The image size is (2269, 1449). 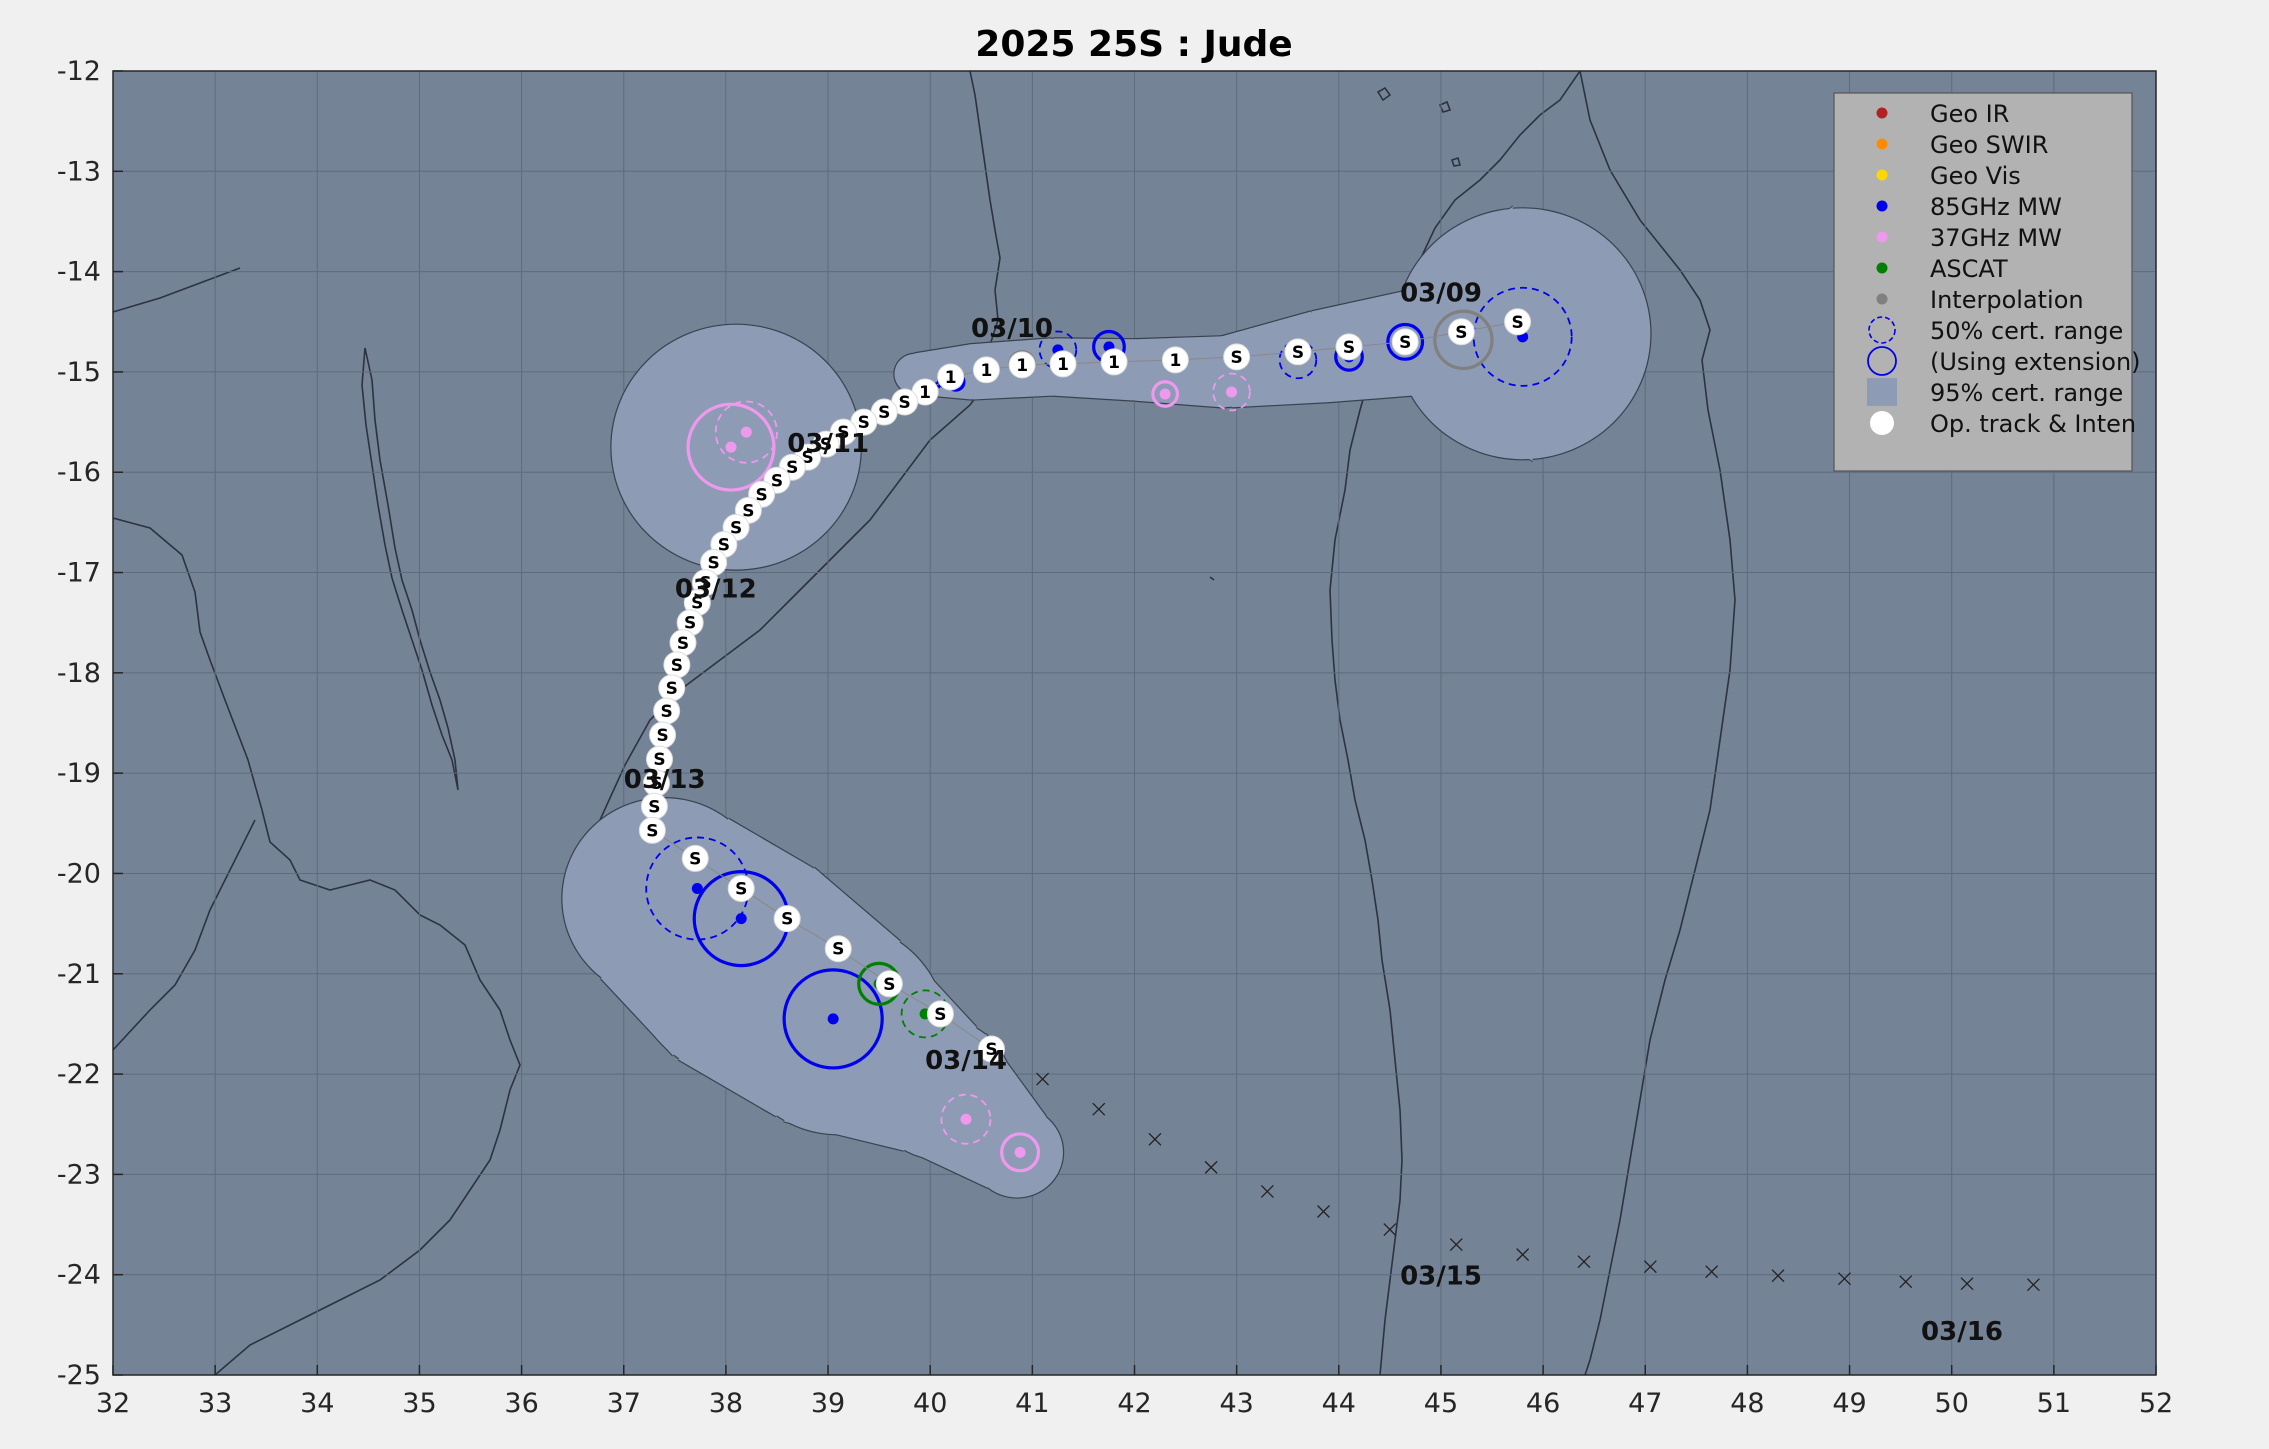 I want to click on date-label: 03/14, so click(x=966, y=1061).